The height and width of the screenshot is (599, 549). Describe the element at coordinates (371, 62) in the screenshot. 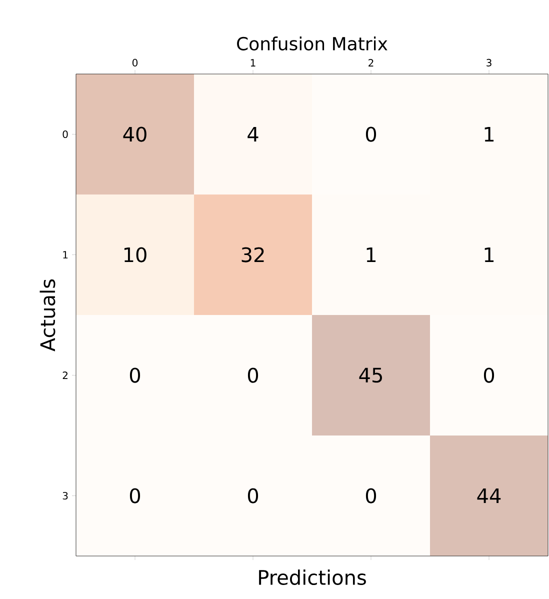

I see `x-tick-label: 2` at that location.